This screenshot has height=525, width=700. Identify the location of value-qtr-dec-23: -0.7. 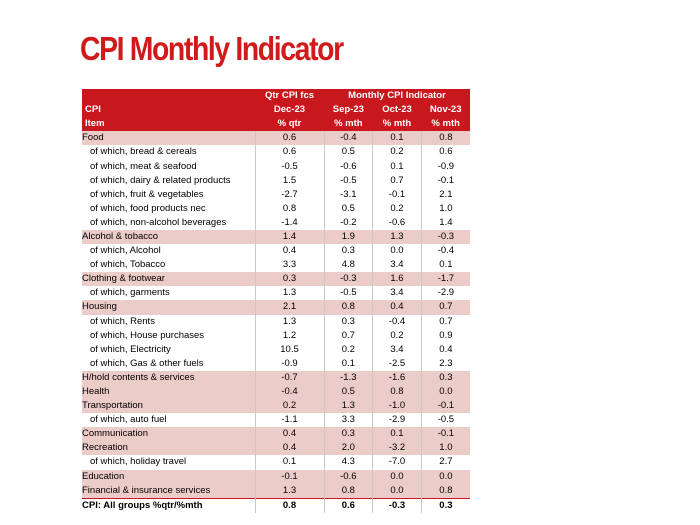
(289, 377).